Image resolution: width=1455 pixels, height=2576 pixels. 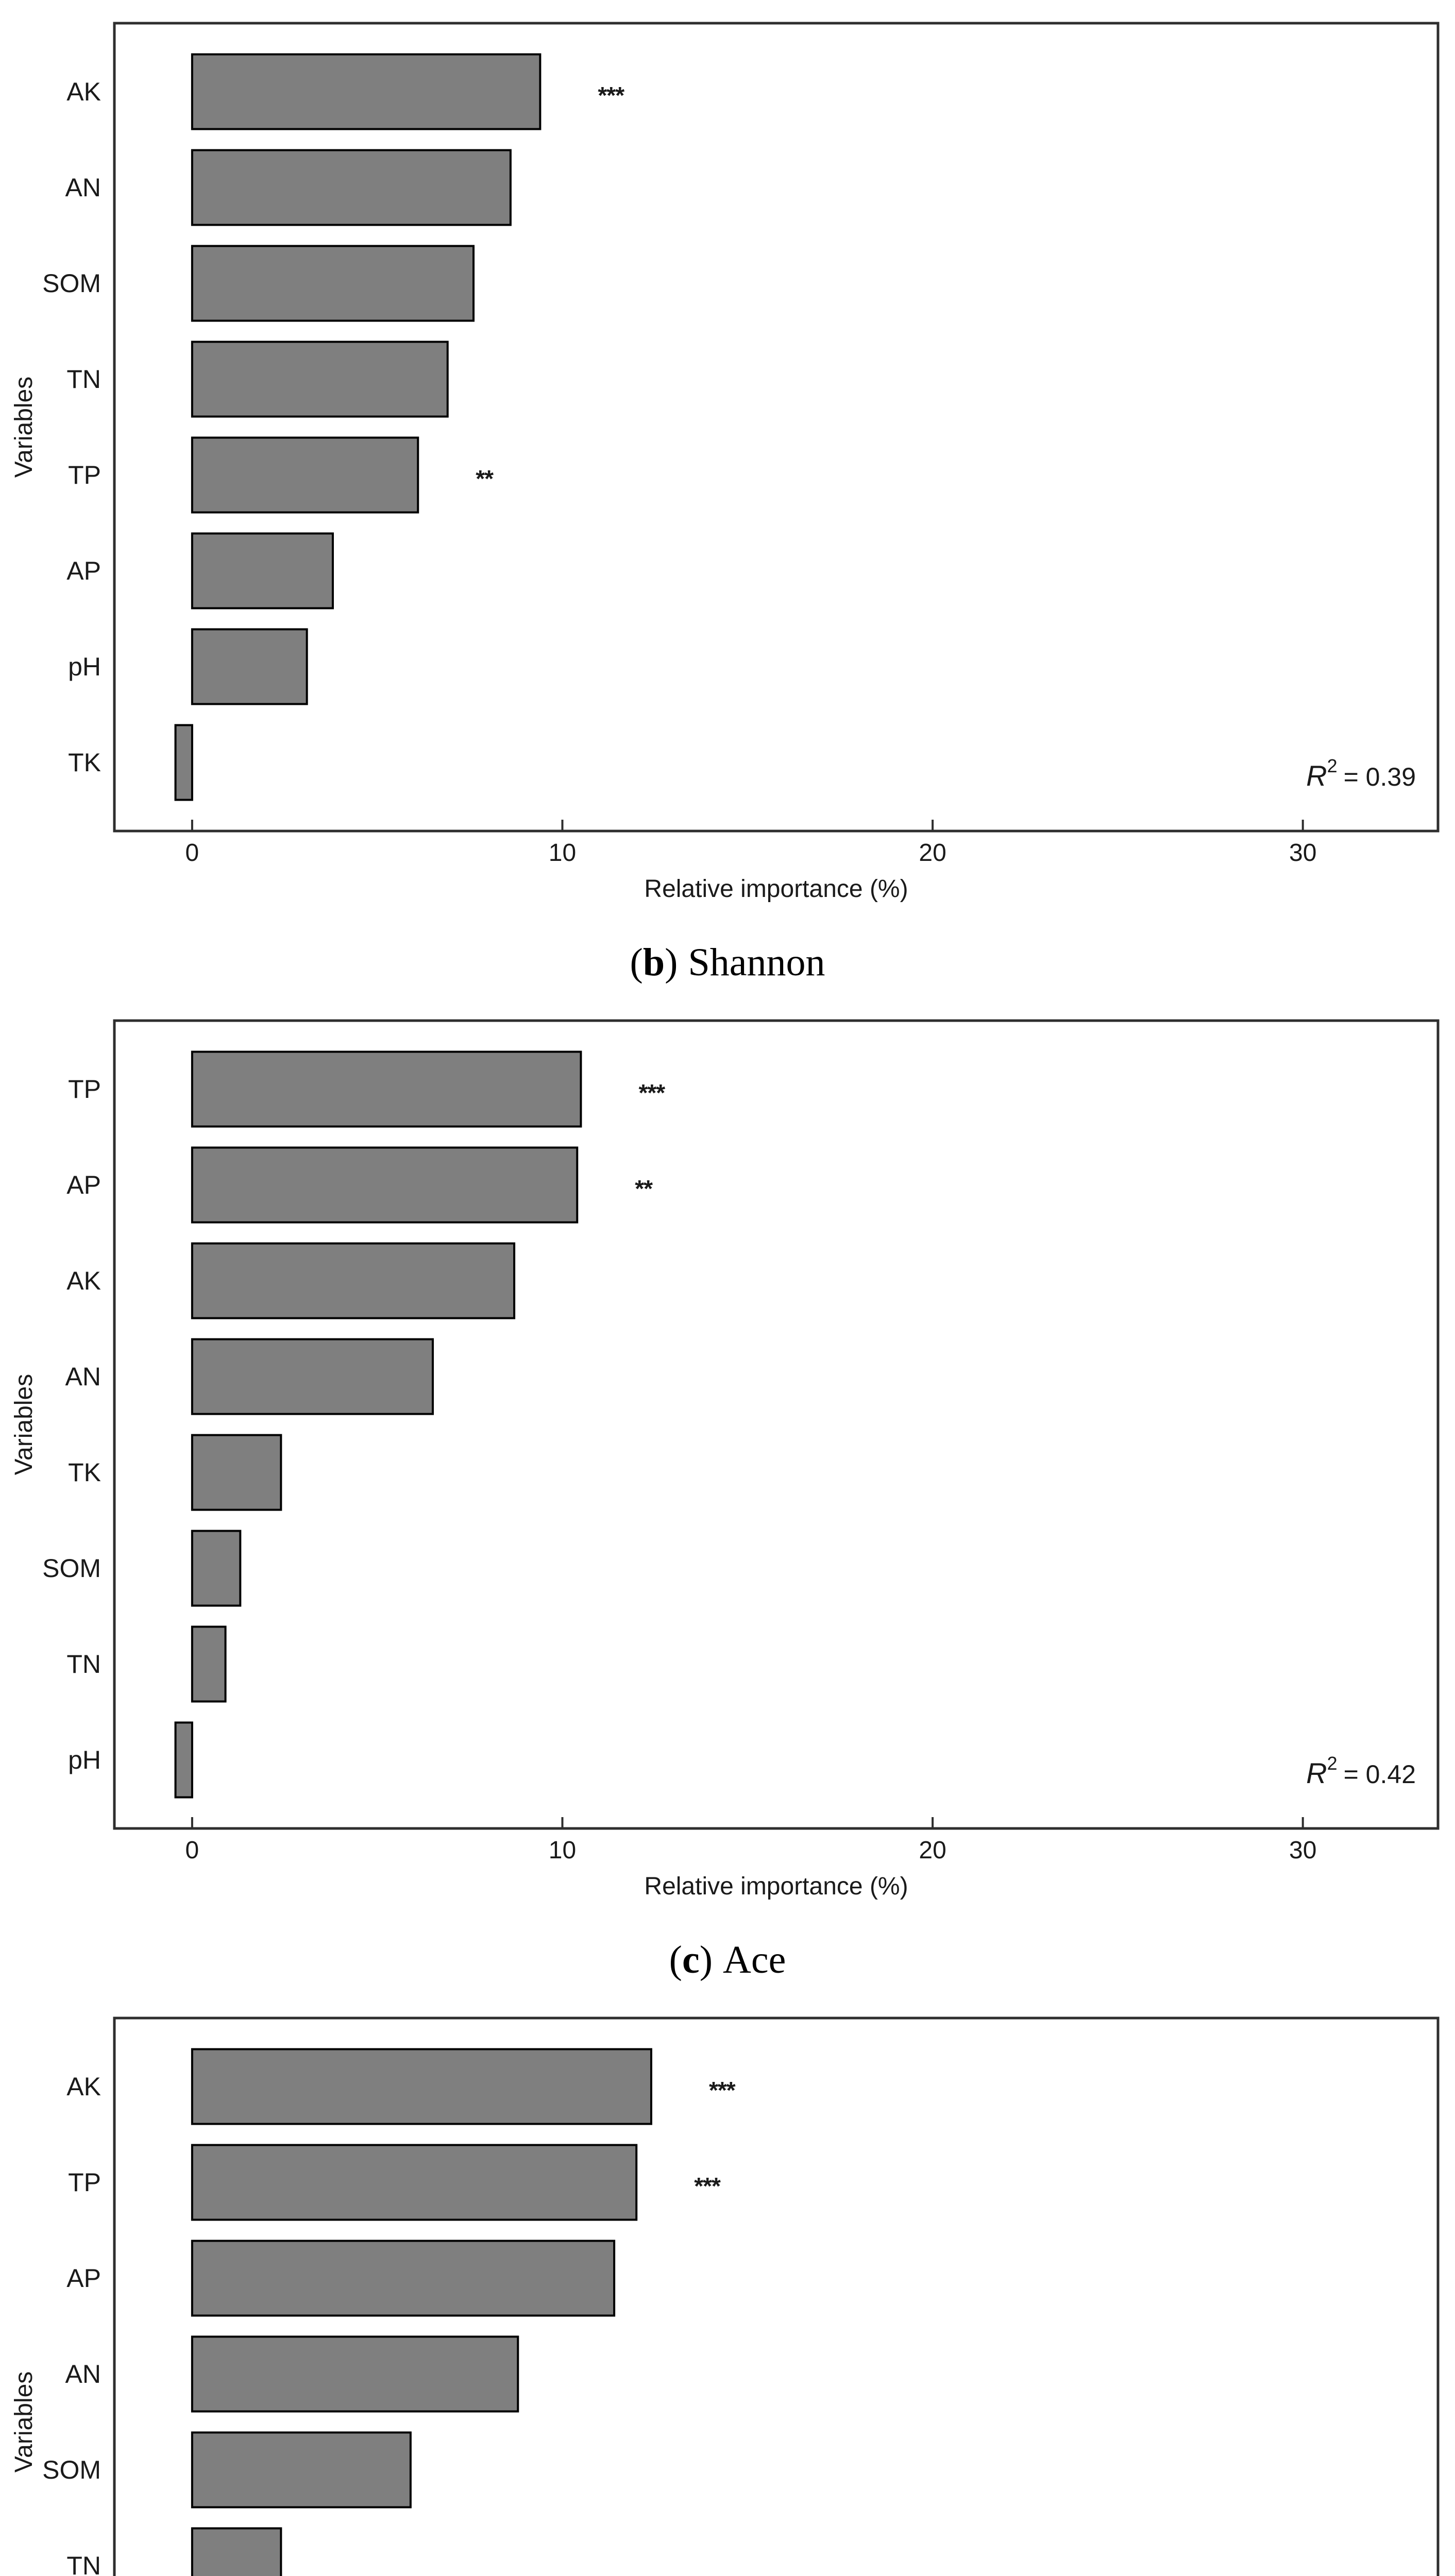 I want to click on significance-stars-TP: **, so click(x=485, y=478).